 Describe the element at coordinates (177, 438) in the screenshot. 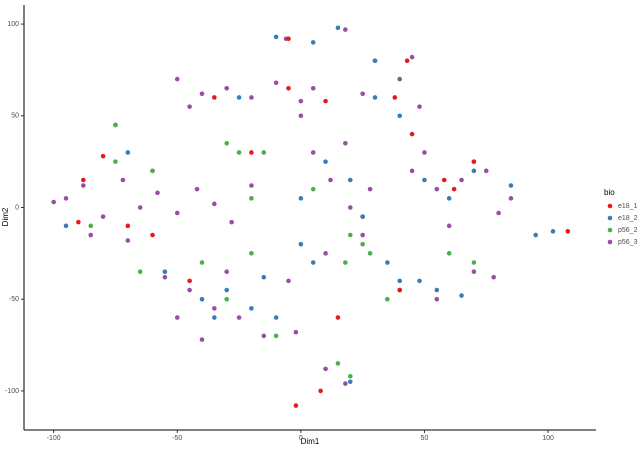

I see `x-tick-label: -50` at that location.